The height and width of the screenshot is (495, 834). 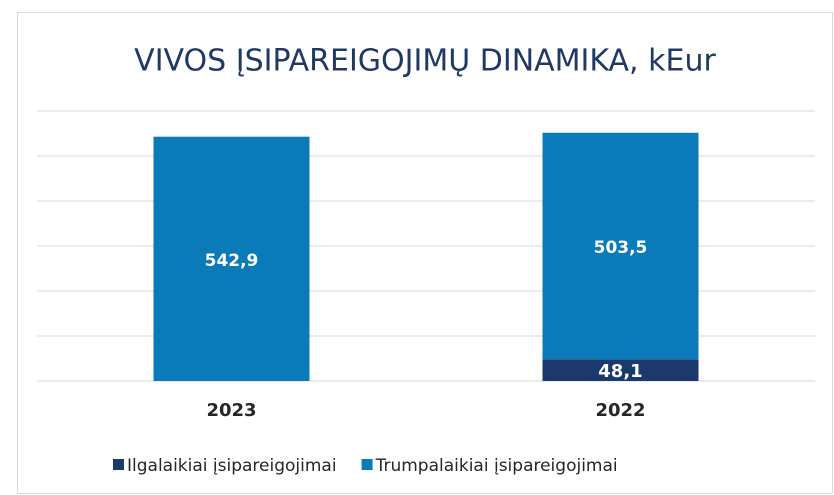 I want to click on legend-label: Ilgalaikiai įsipareigojimai, so click(x=232, y=466).